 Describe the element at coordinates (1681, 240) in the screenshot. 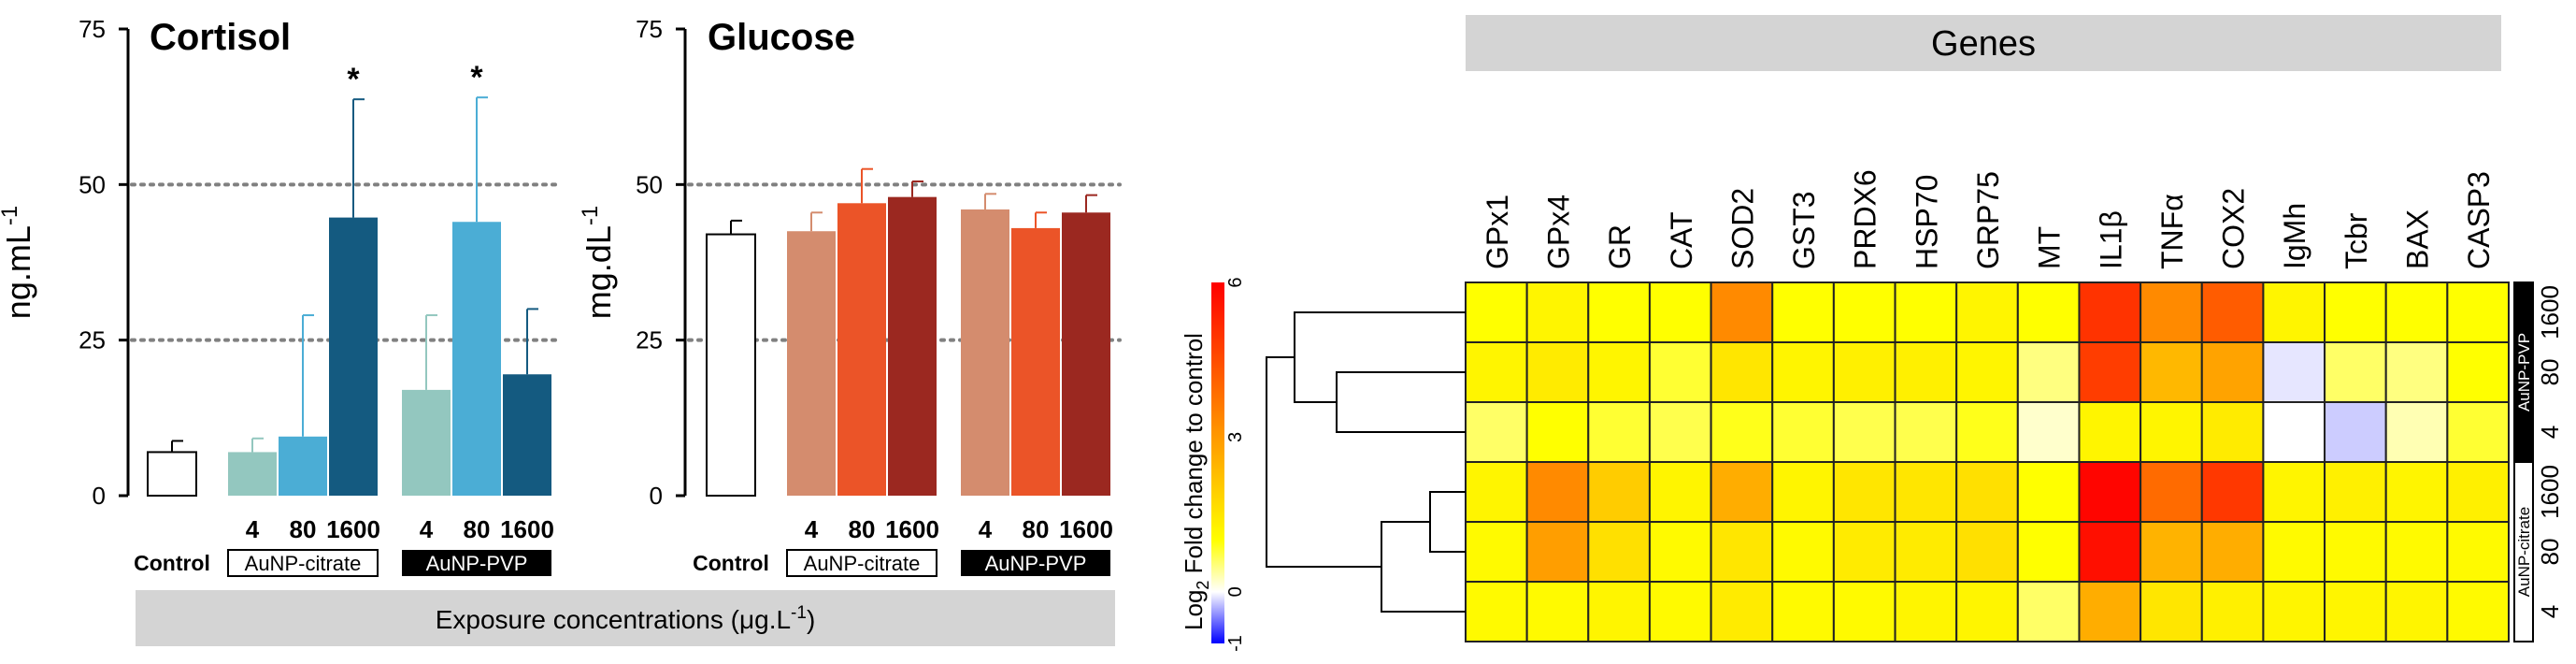

I see `column-label: CAT` at that location.